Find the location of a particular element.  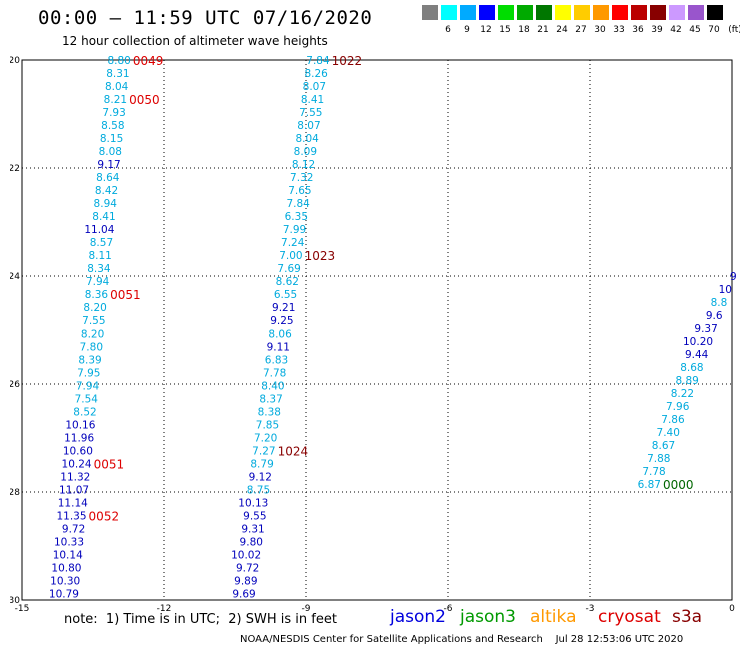

wave-height-value: 10.13 is located at coordinates (253, 503).